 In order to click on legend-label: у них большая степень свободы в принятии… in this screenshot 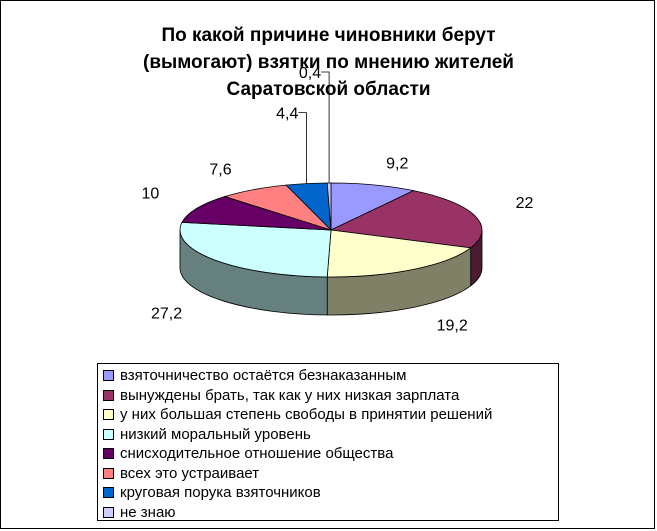, I will do `click(306, 415)`.